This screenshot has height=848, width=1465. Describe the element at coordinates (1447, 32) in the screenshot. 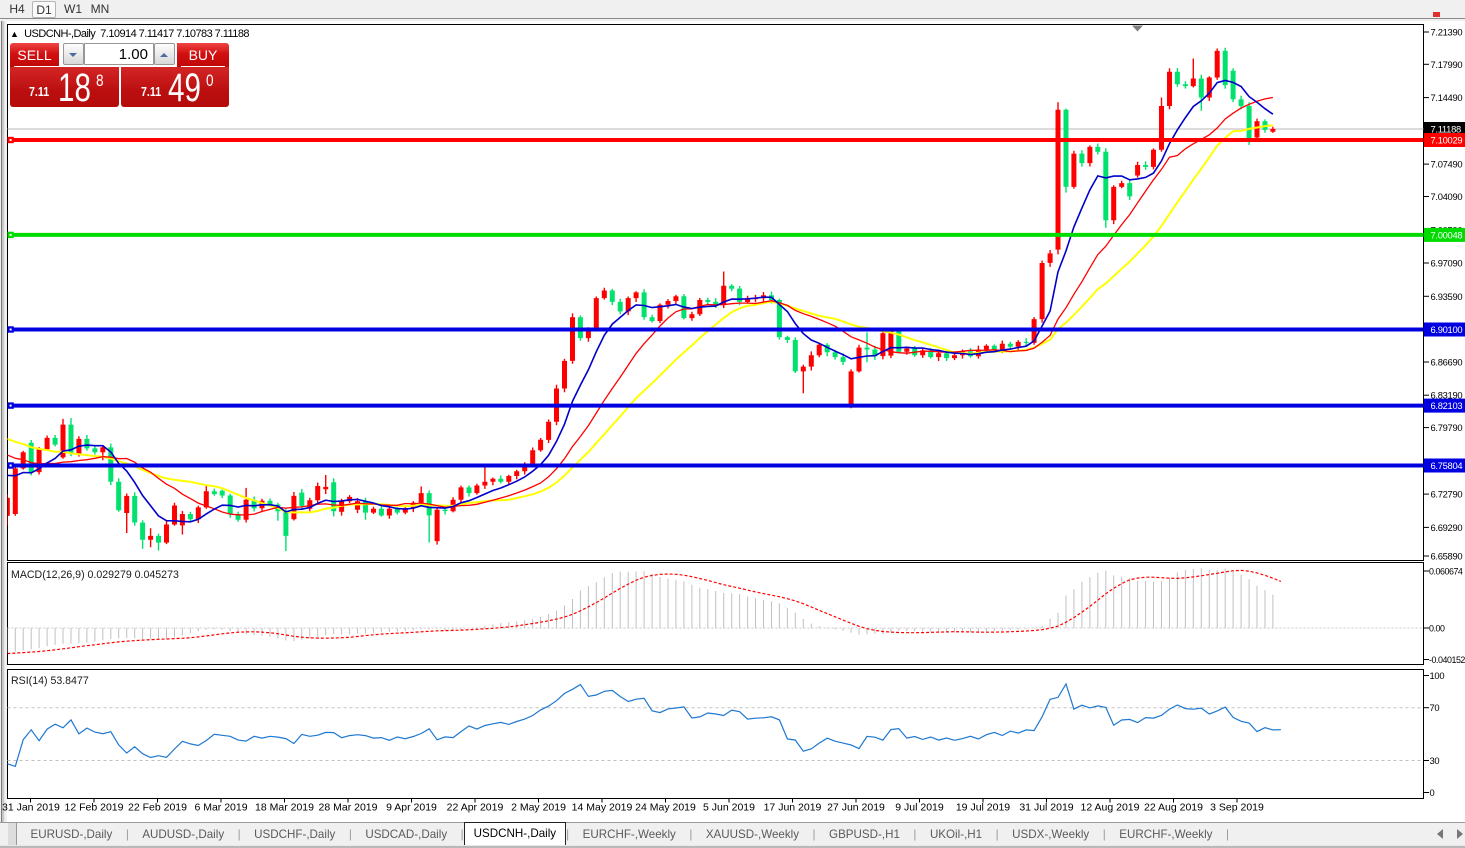

I see `svg-text: 7.21390` at that location.